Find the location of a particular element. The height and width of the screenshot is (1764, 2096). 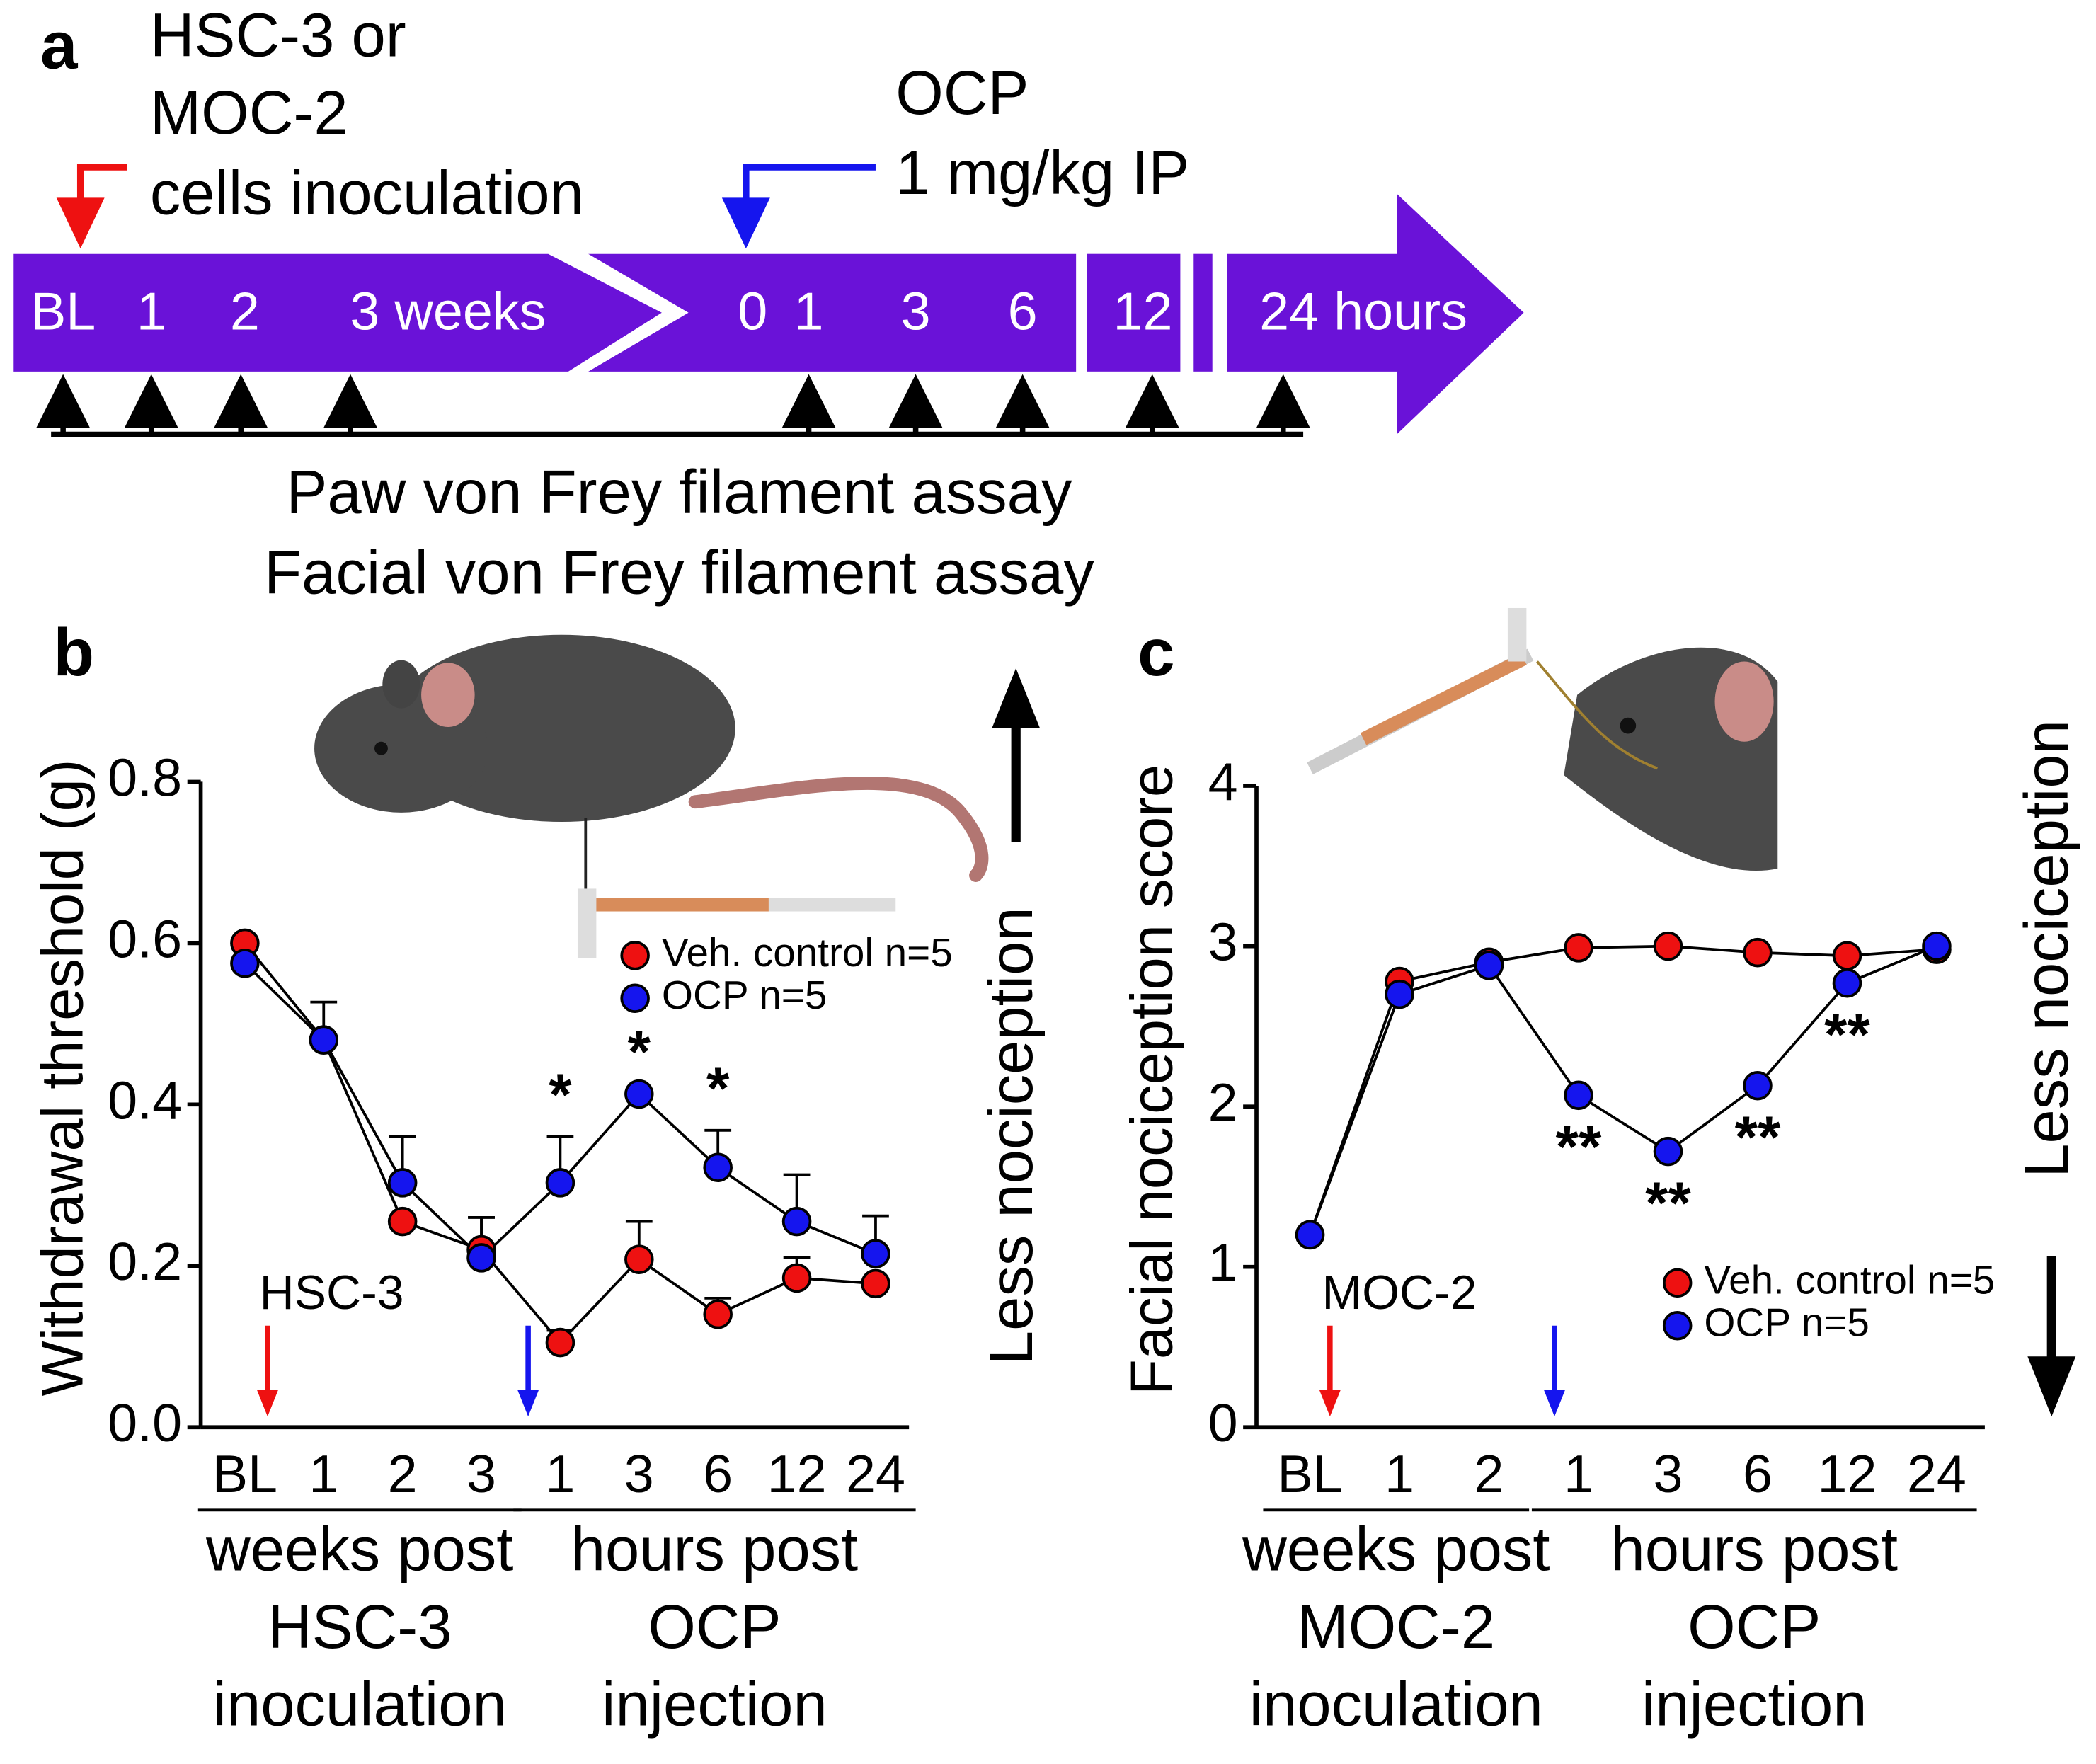

timeline-arrow is located at coordinates (1375, 314).